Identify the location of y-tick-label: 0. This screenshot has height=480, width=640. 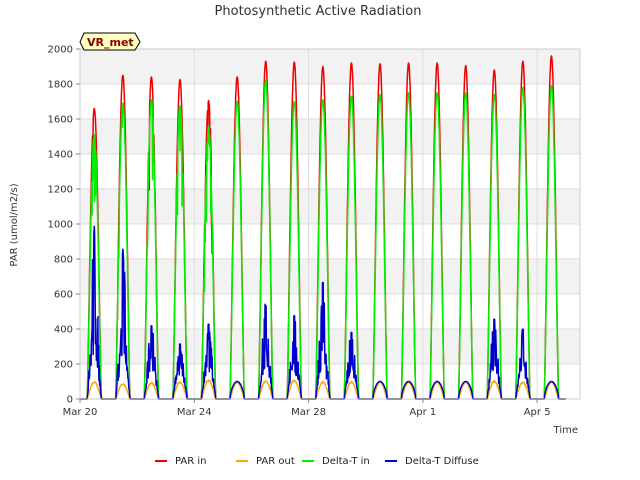
(70, 400).